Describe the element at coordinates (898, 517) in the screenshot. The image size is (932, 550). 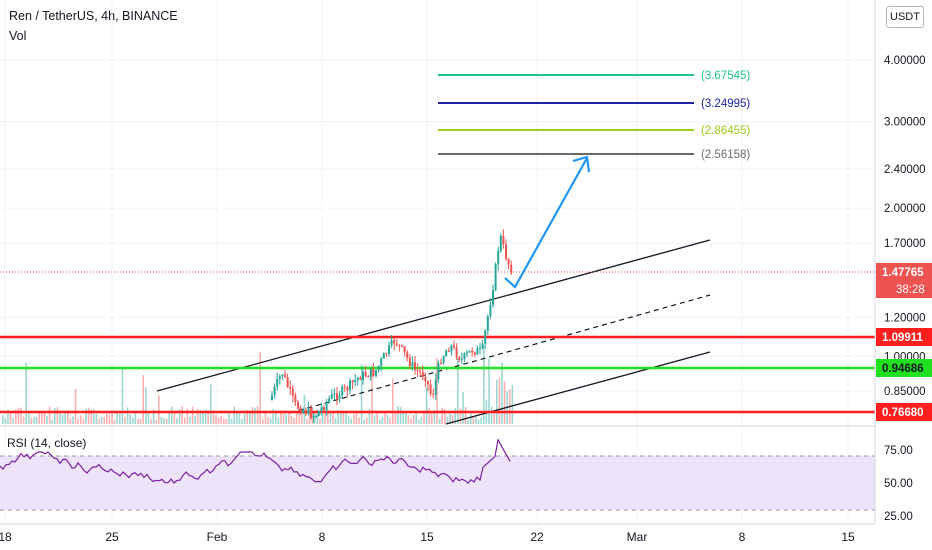
I see `rsi-tick-label: 25.00` at that location.